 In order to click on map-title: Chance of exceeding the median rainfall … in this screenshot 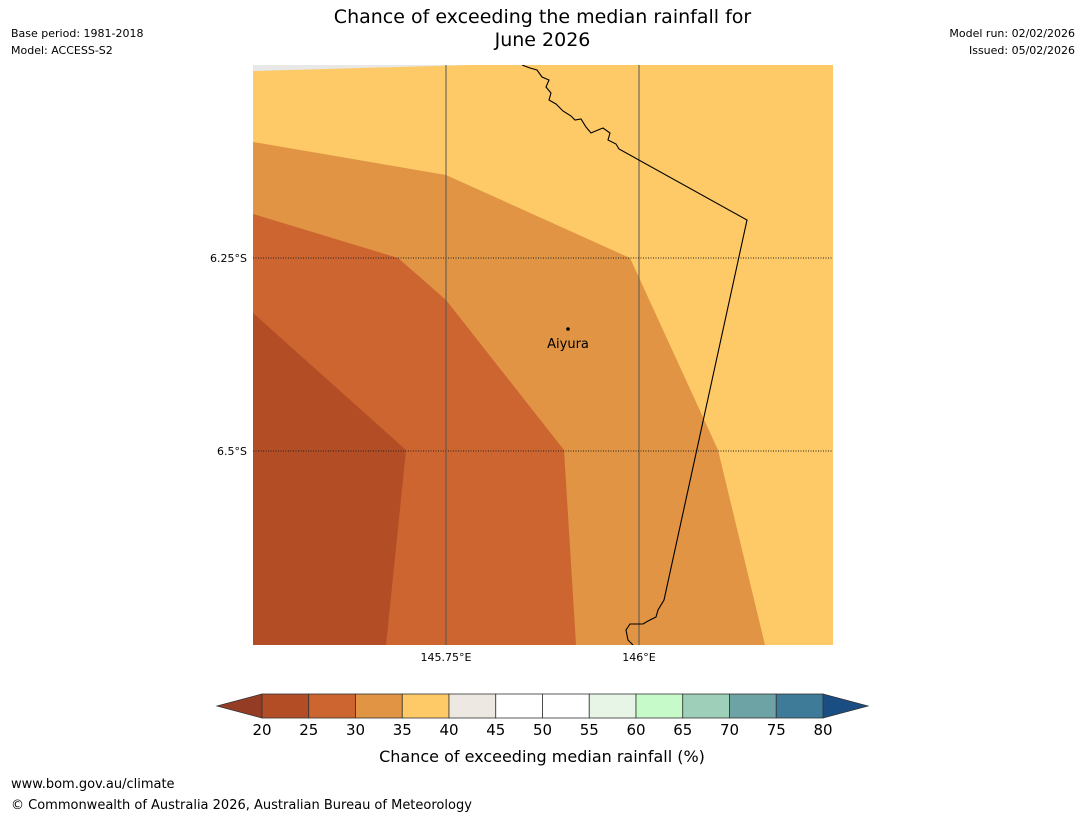, I will do `click(542, 29)`.